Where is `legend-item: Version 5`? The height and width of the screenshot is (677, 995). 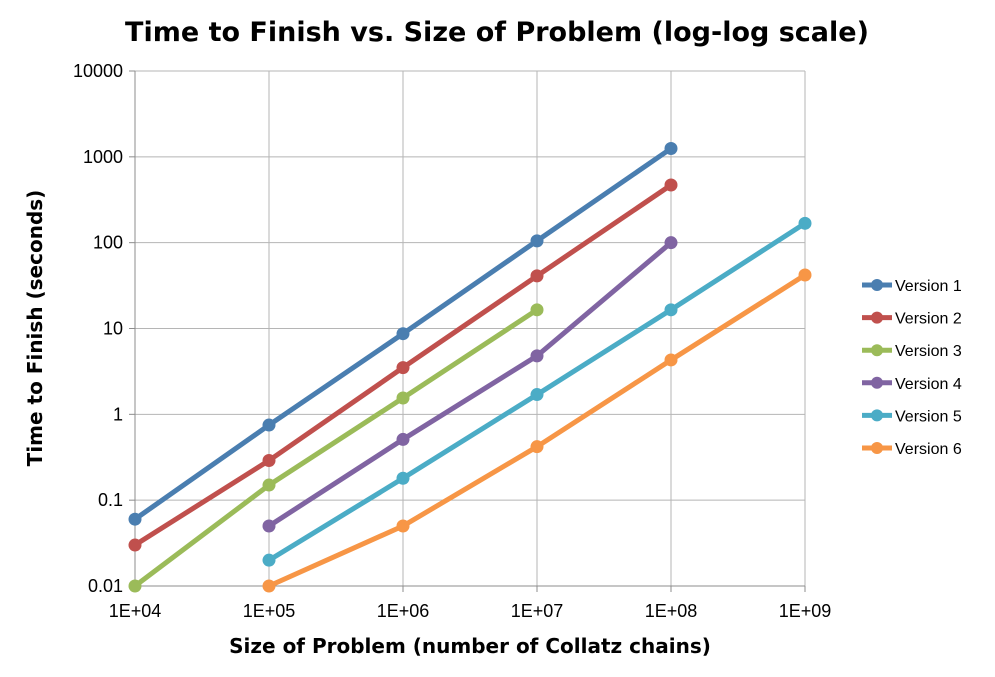
legend-item: Version 5 is located at coordinates (912, 416).